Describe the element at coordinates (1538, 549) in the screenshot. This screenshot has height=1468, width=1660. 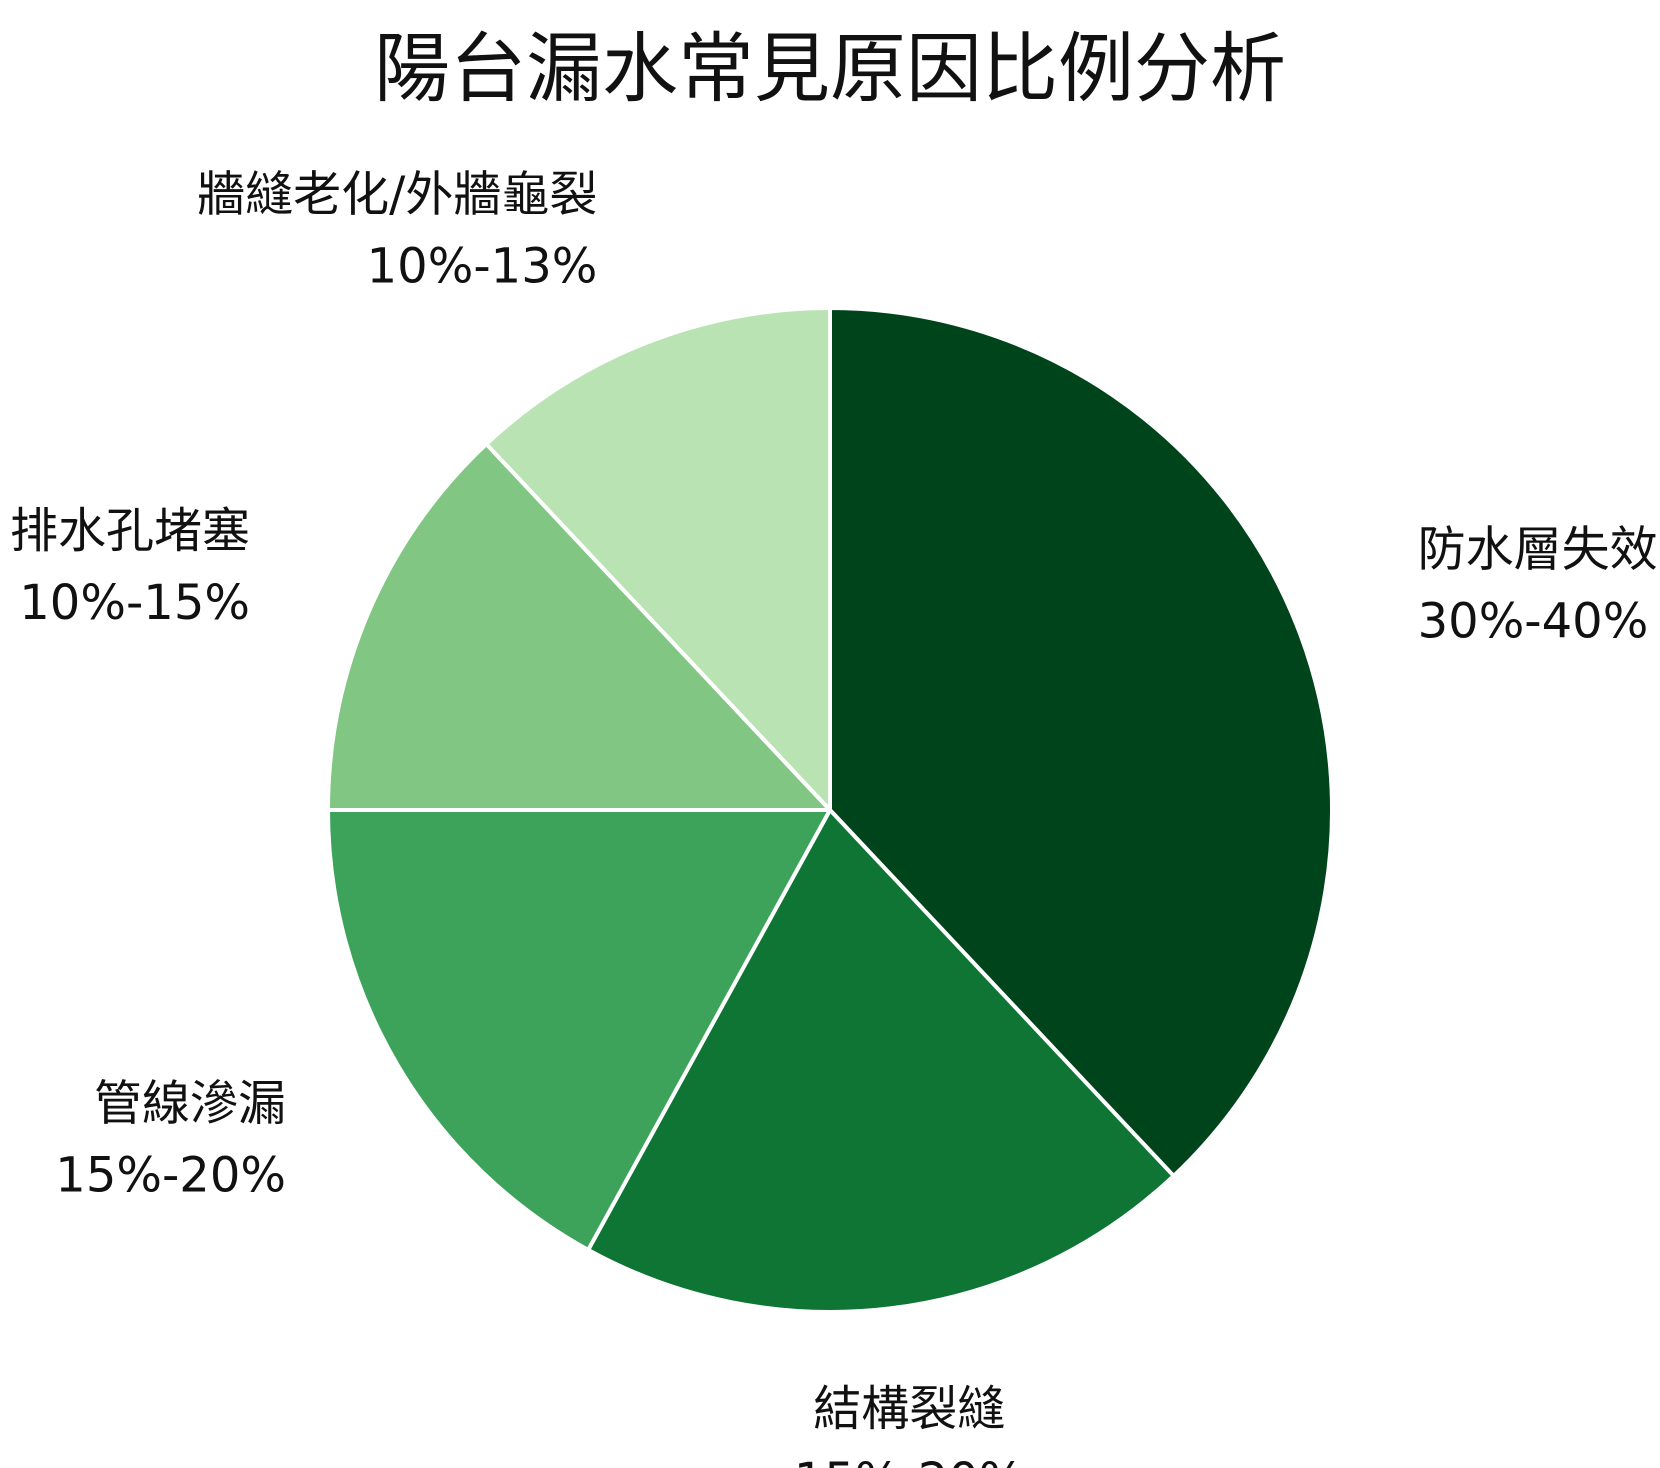
I see `slice-label-0: 防水層失效` at that location.